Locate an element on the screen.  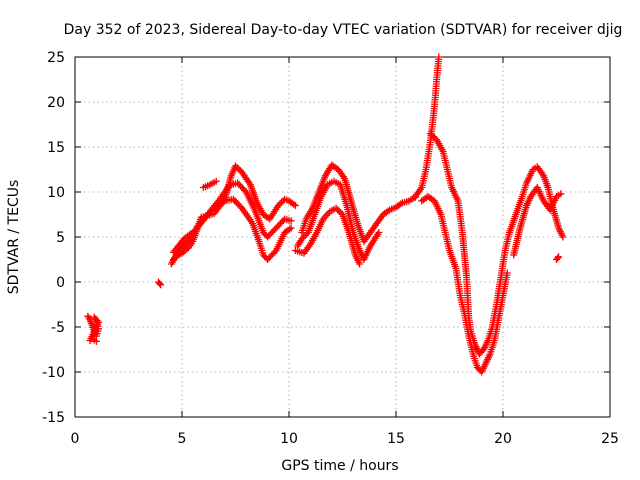
x-tick-label: 5 is located at coordinates (182, 439).